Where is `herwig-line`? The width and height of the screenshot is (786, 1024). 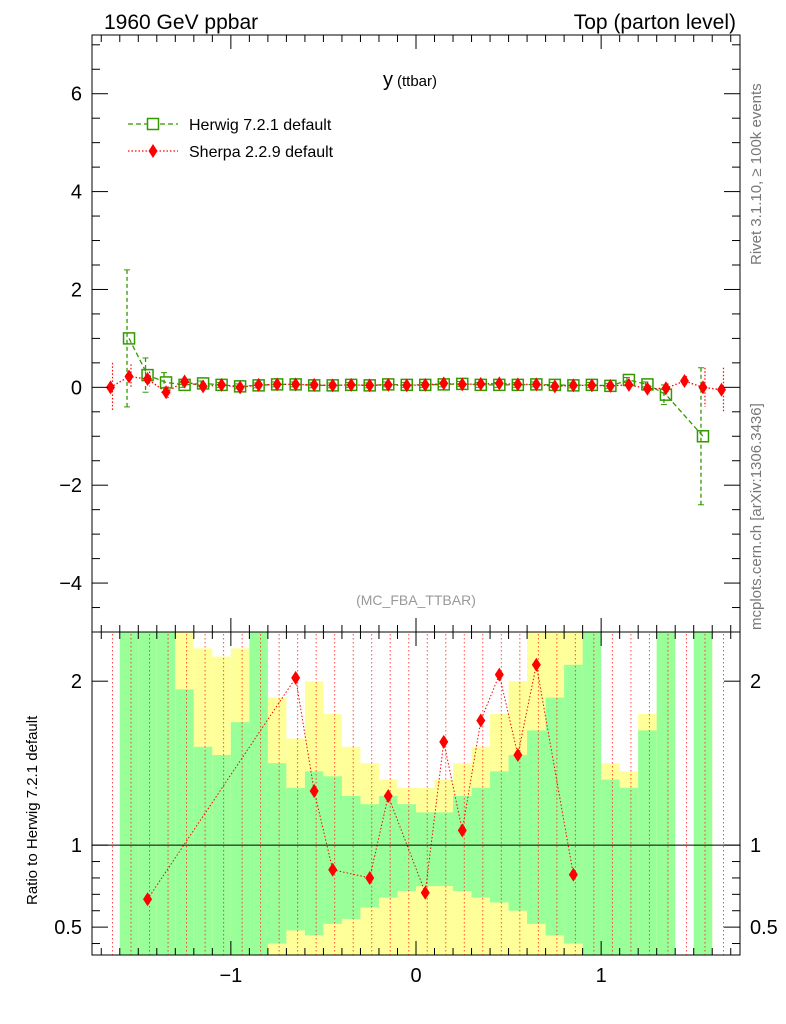 herwig-line is located at coordinates (416, 387).